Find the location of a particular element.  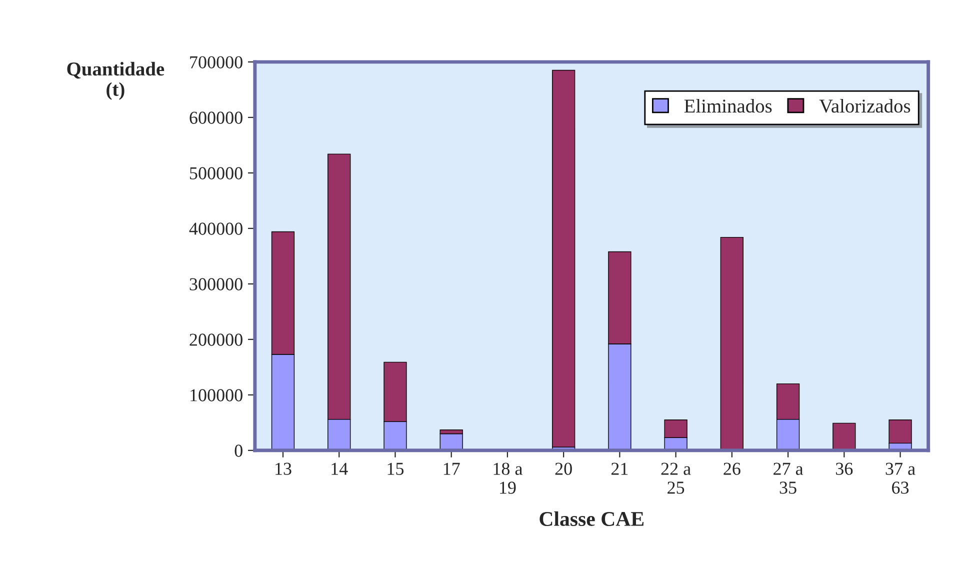

x-tick-label: 27 a 35 is located at coordinates (789, 478).